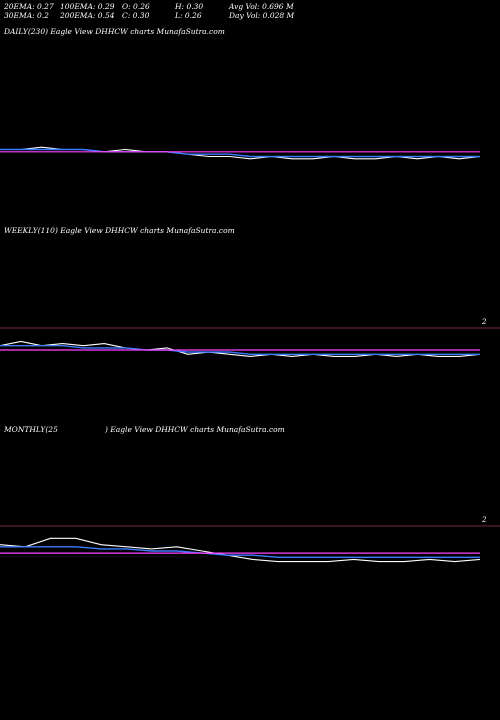  I want to click on weekly-panel, so click(240, 348).